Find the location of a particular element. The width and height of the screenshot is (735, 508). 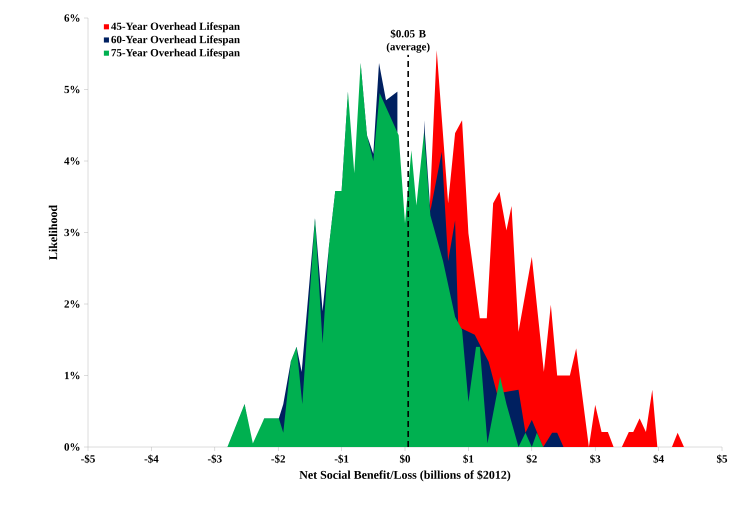

x-tick-label: $0 is located at coordinates (405, 459).